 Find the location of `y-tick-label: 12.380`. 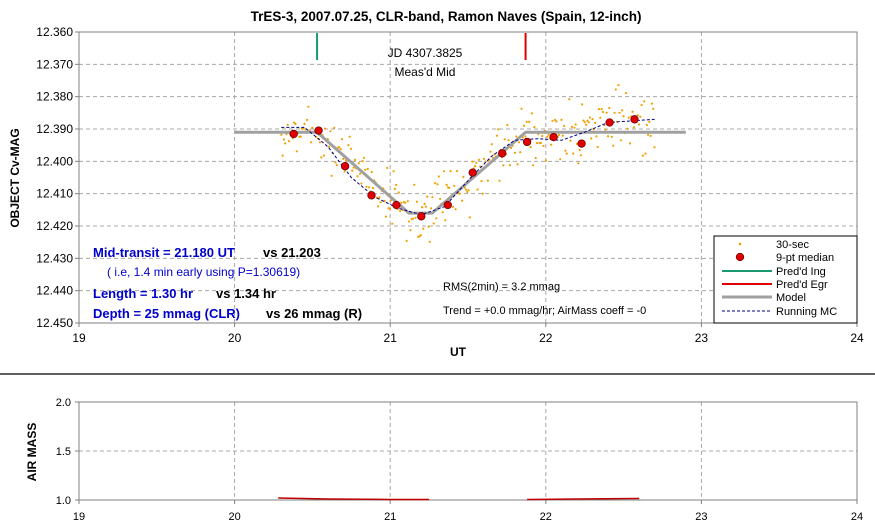

y-tick-label: 12.380 is located at coordinates (54, 97).